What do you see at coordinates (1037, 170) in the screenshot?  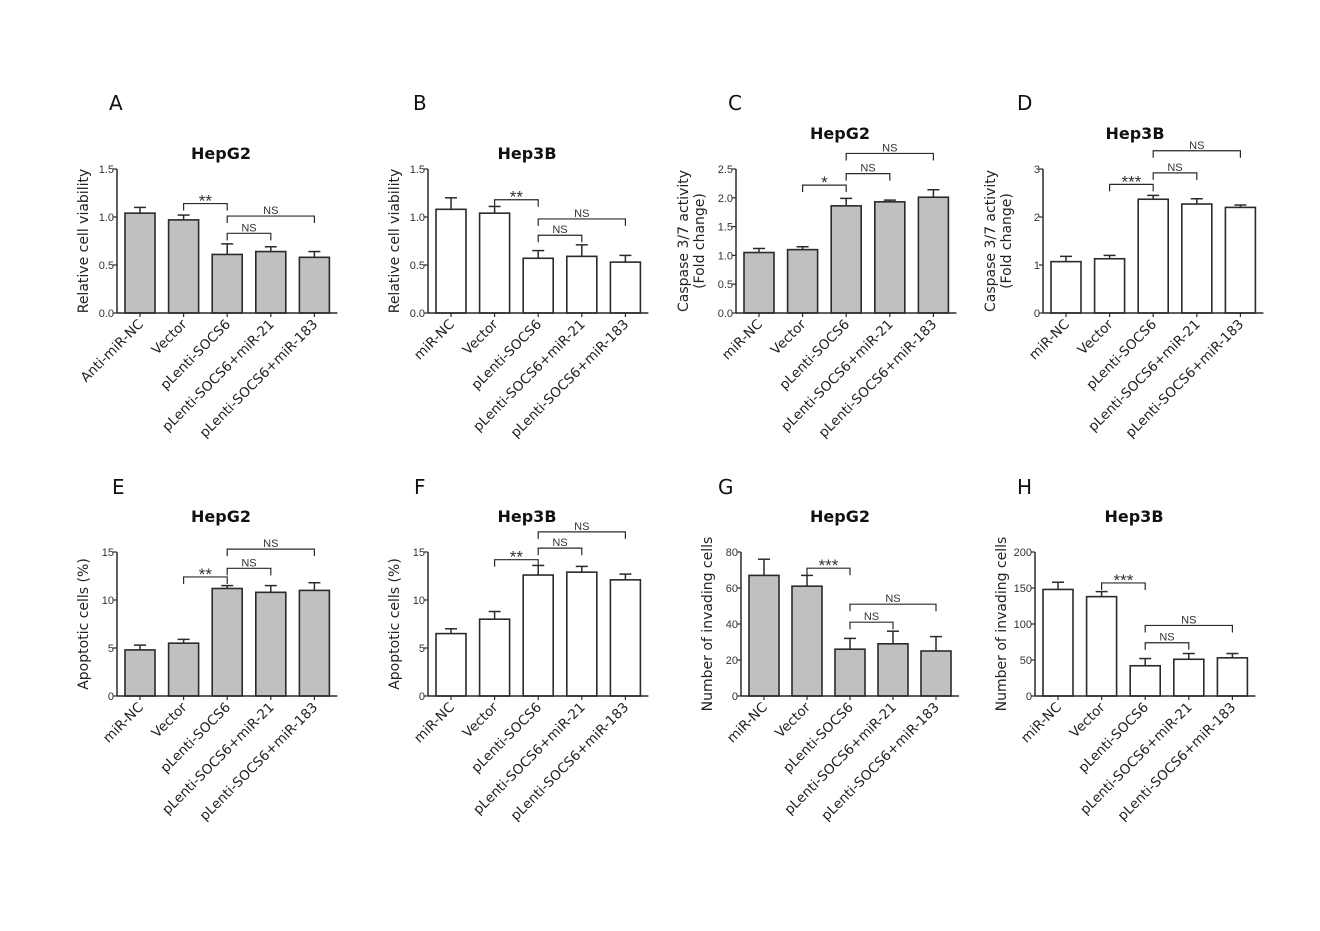 I see `y-tick-label: 3` at bounding box center [1037, 170].